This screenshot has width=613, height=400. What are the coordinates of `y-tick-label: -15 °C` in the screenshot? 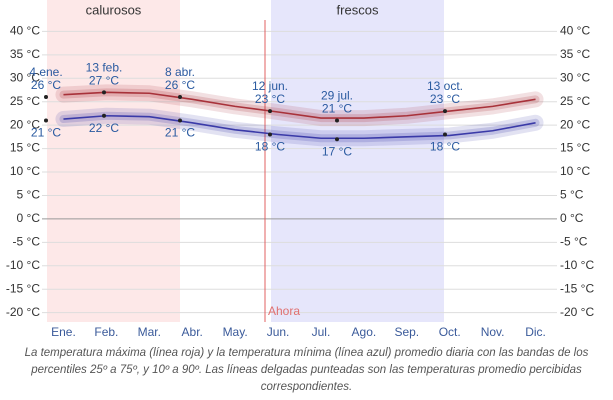 It's located at (23, 288).